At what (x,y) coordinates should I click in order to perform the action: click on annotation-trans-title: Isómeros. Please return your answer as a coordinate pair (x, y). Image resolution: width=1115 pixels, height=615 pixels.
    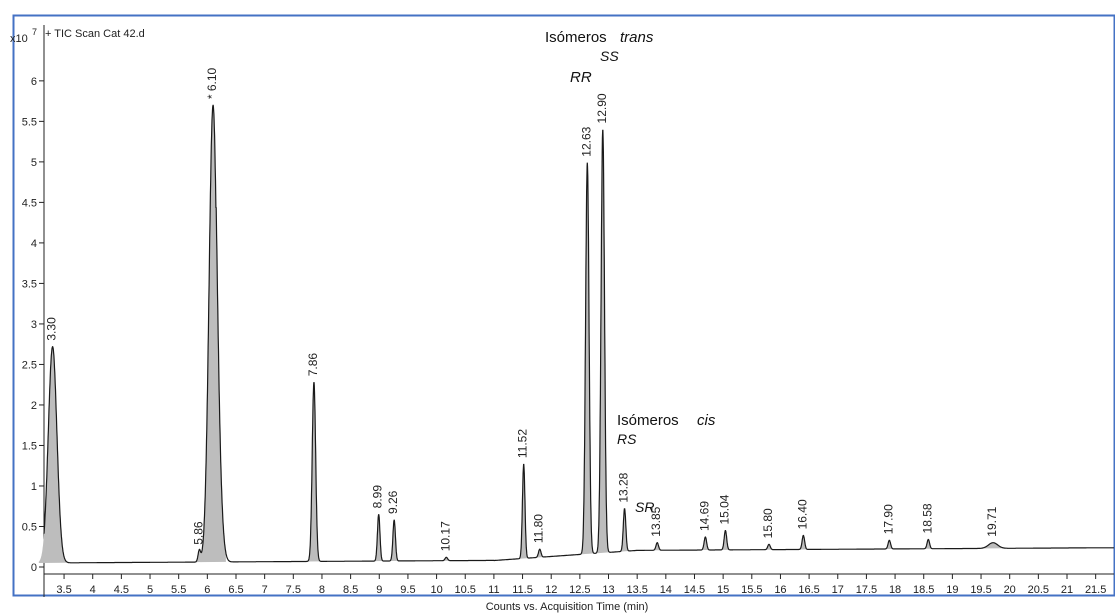
    Looking at the image, I should click on (576, 37).